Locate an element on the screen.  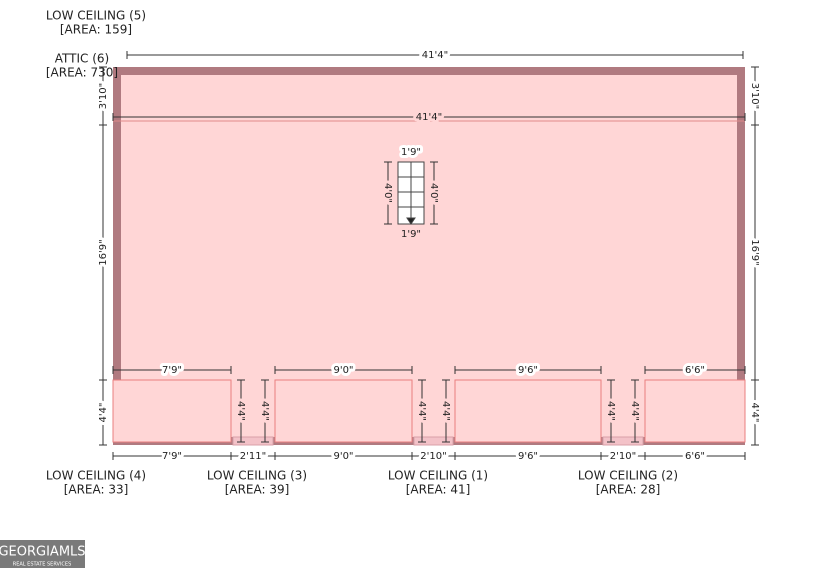
room-area: [AREA: 39] is located at coordinates (257, 490).